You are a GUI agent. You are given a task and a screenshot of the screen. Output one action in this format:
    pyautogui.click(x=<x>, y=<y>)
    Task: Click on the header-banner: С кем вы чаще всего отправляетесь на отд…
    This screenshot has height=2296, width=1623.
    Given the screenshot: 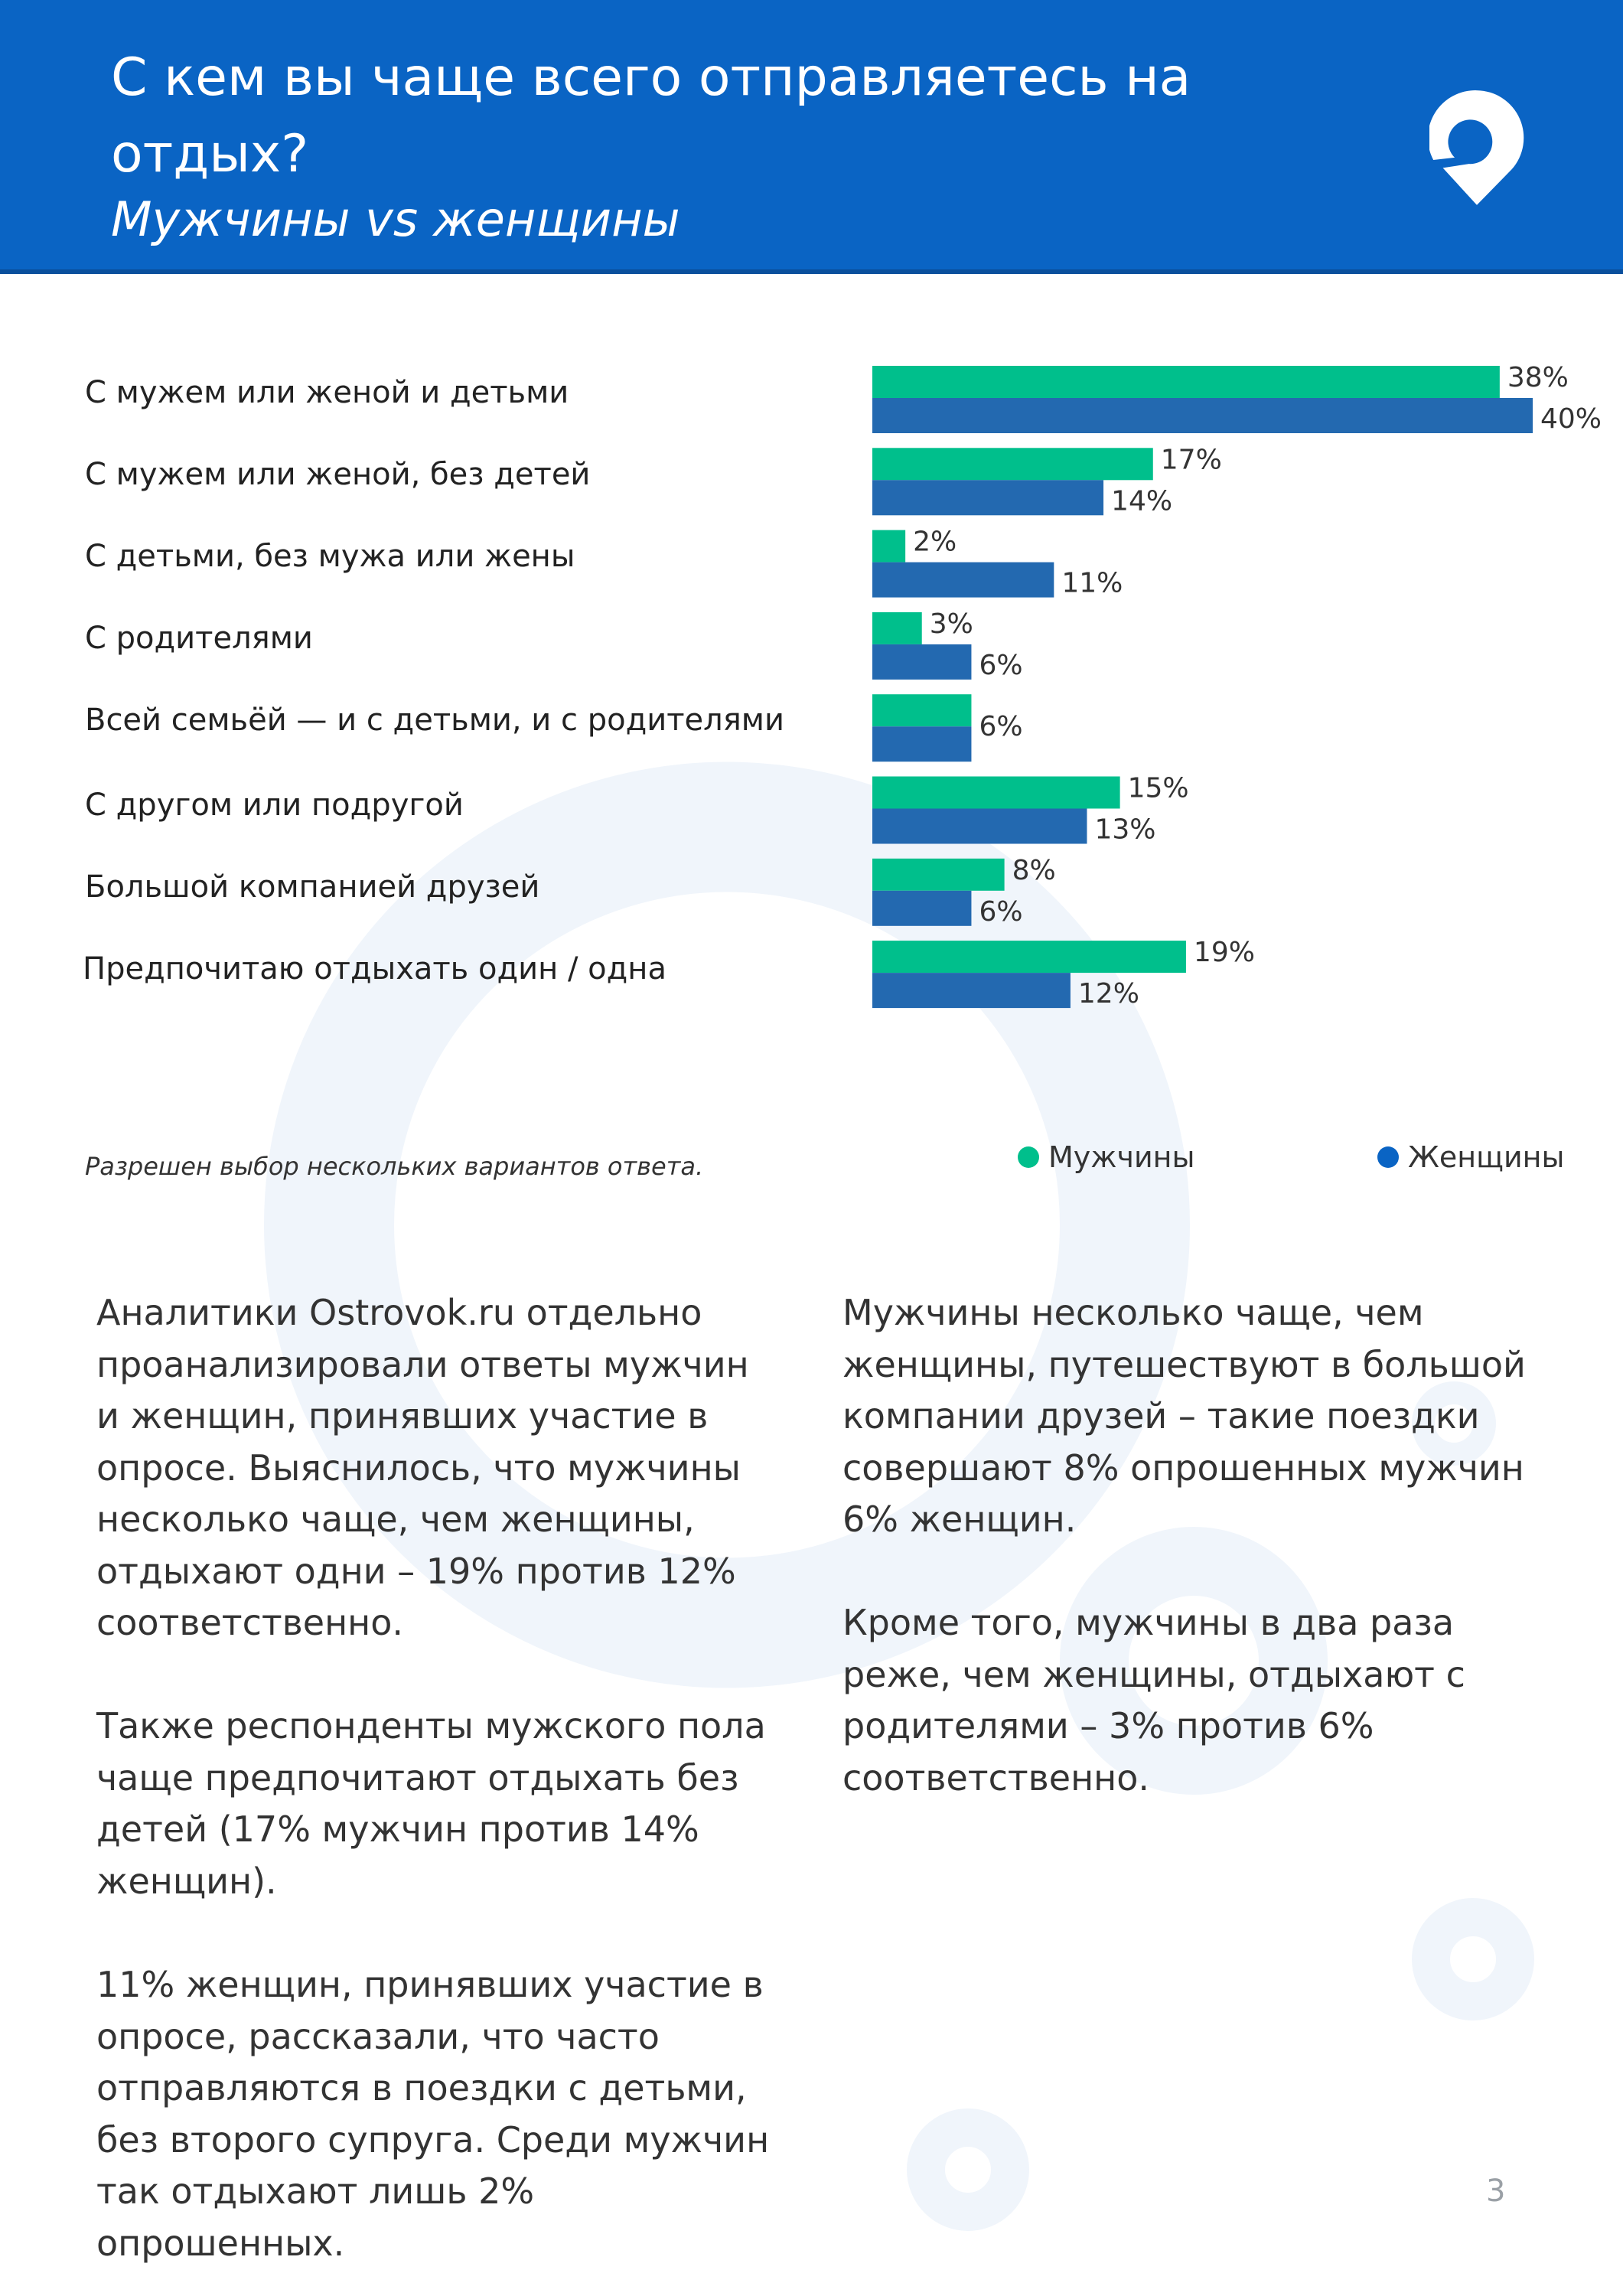 What is the action you would take?
    pyautogui.click(x=811, y=137)
    